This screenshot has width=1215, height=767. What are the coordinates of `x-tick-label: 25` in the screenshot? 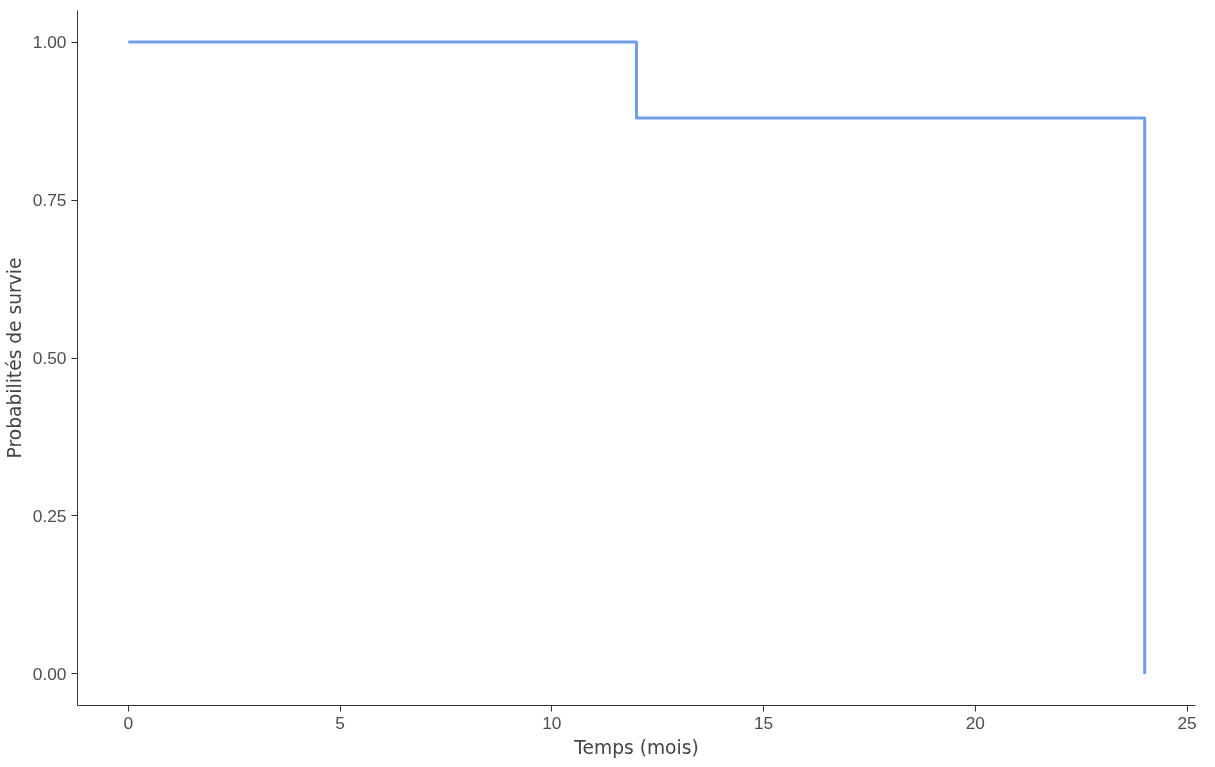 It's located at (1187, 722).